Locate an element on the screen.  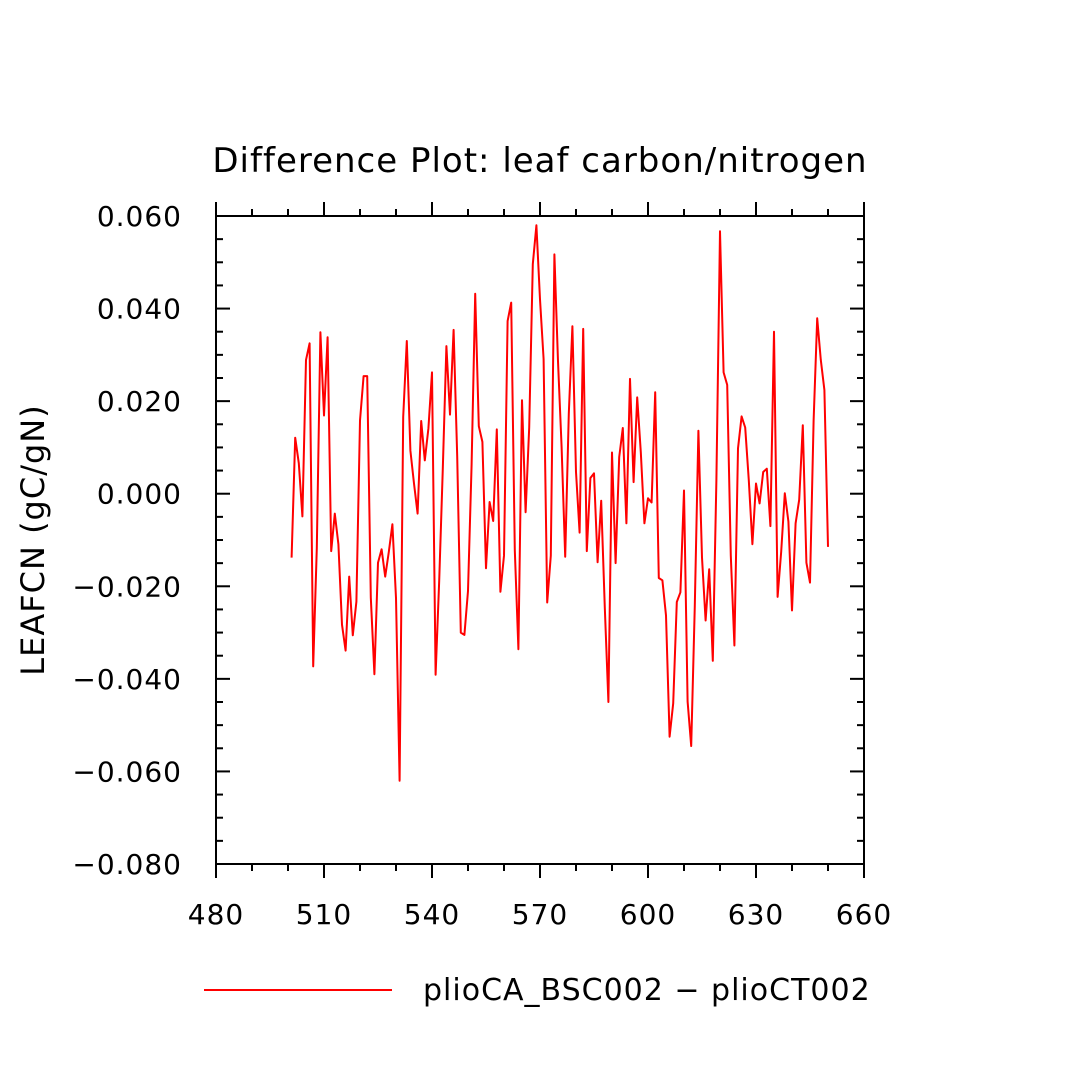
chart-title: Difference Plot: leaf carbon/nitrogen is located at coordinates (539, 161).